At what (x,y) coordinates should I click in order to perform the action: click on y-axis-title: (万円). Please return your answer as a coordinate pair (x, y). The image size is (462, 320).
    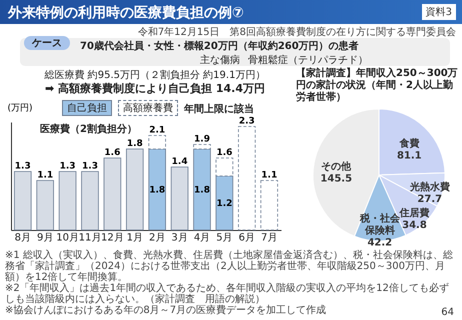
    Looking at the image, I should click on (20, 109).